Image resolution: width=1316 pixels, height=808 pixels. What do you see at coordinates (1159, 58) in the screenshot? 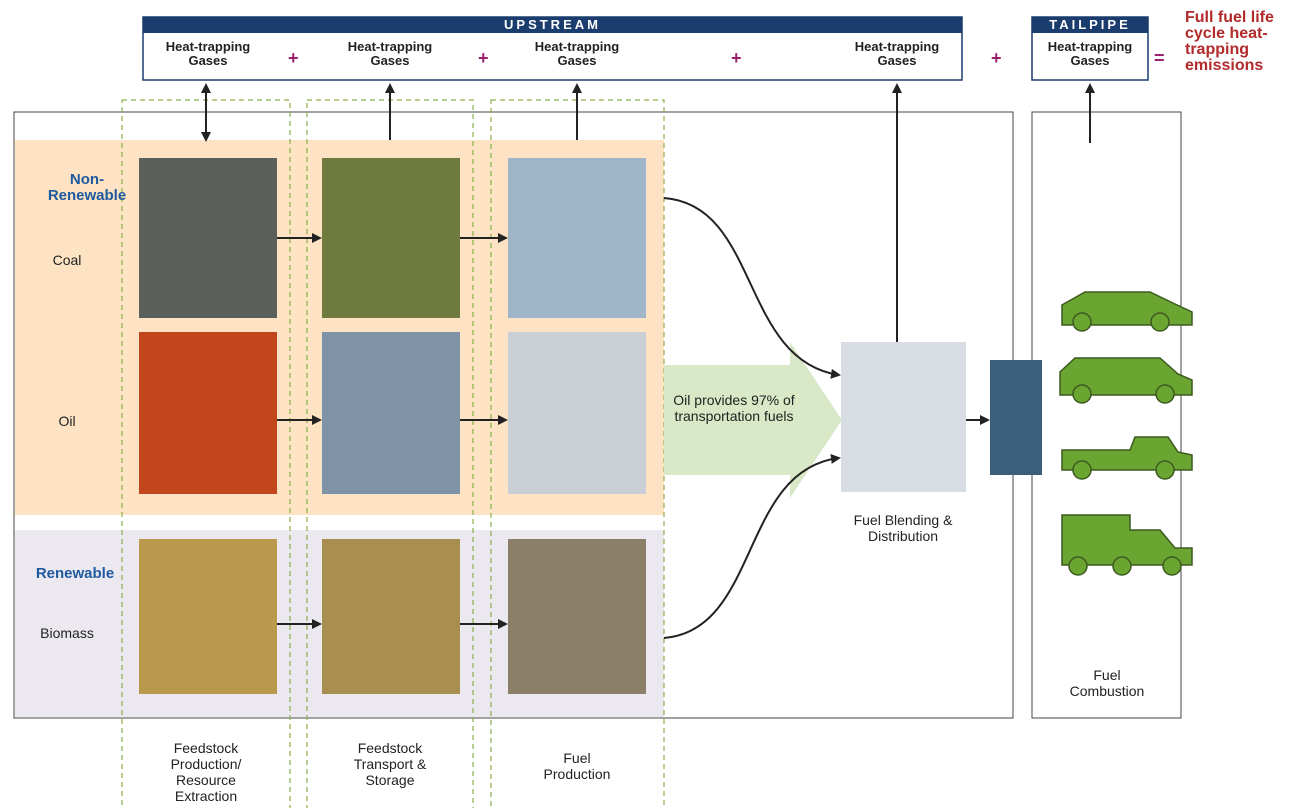
I see `equals: =` at bounding box center [1159, 58].